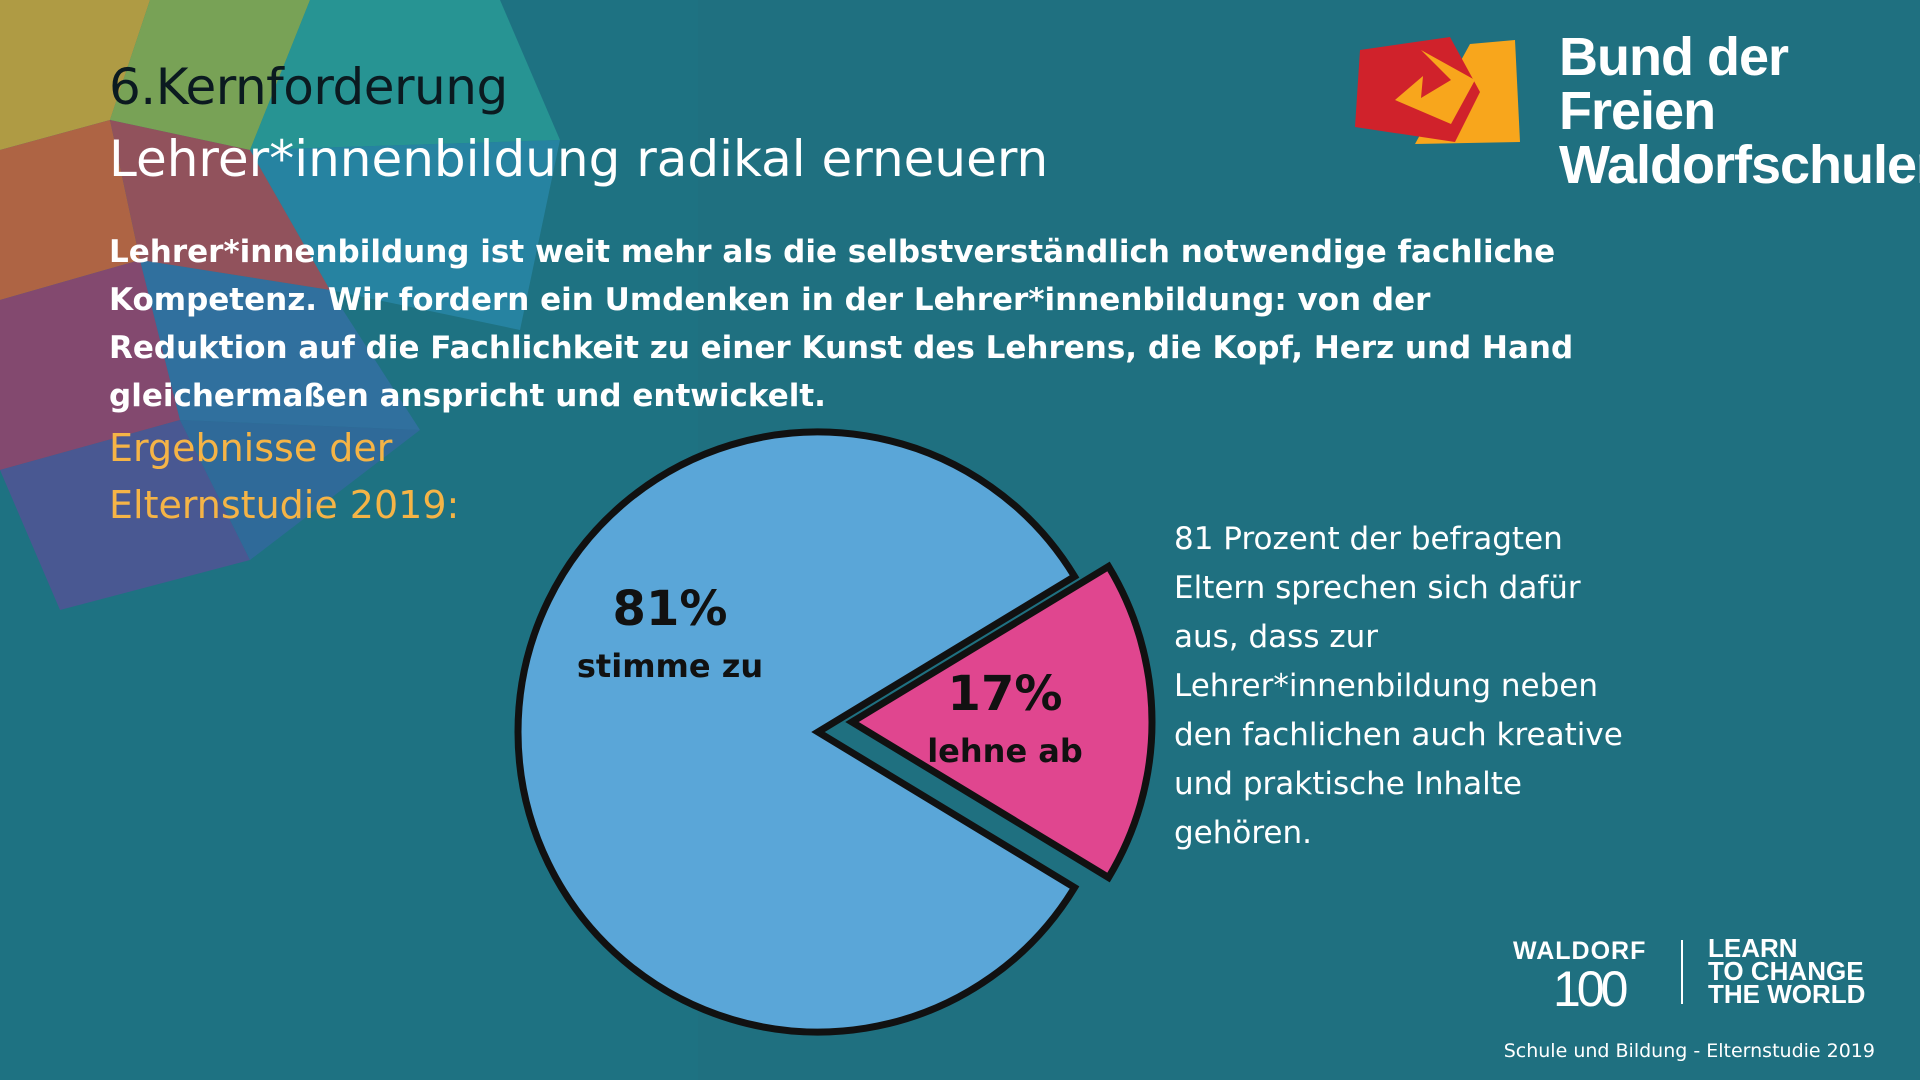 The height and width of the screenshot is (1080, 1920). What do you see at coordinates (1005, 694) in the screenshot?
I see `slice-value-label: 17%` at bounding box center [1005, 694].